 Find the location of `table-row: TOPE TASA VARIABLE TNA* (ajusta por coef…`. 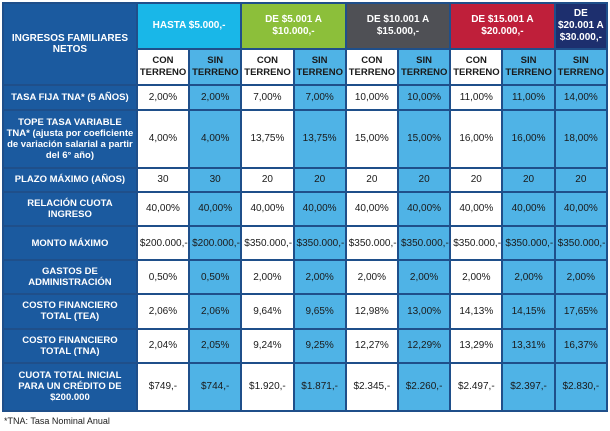

table-row: TOPE TASA VARIABLE TNA* (ajusta por coef… is located at coordinates (305, 138).